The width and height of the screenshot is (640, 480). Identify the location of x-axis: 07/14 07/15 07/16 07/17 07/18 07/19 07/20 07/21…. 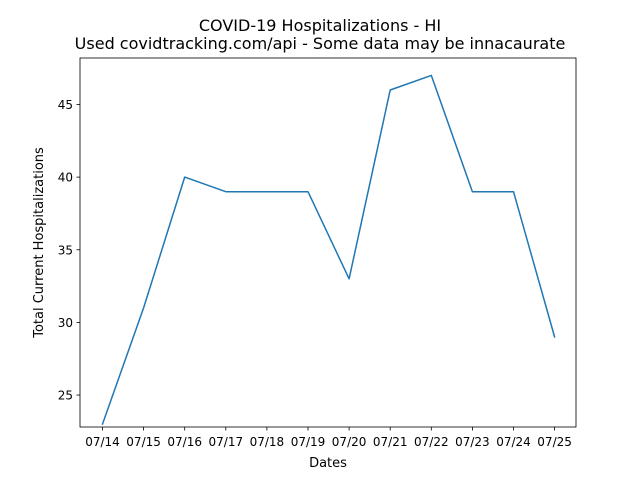
(328, 438).